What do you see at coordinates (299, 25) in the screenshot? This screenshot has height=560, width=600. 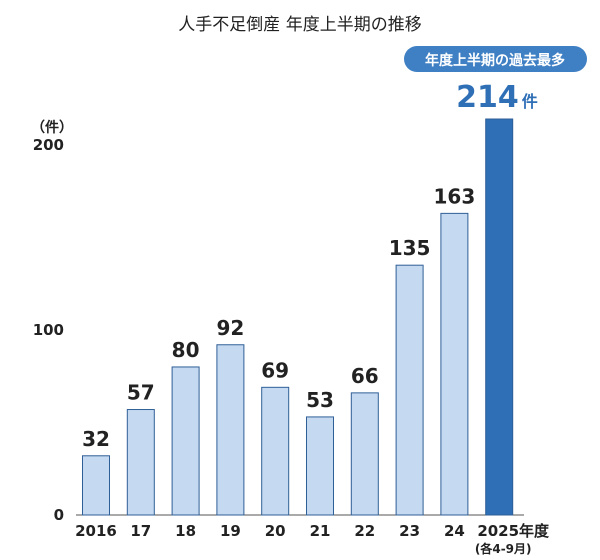 I see `chart-title: 人手不足倒産 年度上半期の推移` at bounding box center [299, 25].